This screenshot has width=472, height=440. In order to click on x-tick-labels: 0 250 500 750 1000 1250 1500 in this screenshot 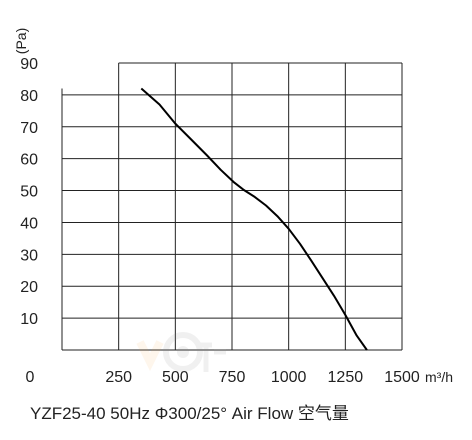, I will do `click(223, 377)`.